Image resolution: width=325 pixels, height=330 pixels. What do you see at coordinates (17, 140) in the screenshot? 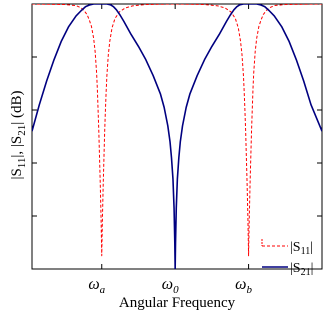
I see `y-label-s21: S` at bounding box center [17, 140].